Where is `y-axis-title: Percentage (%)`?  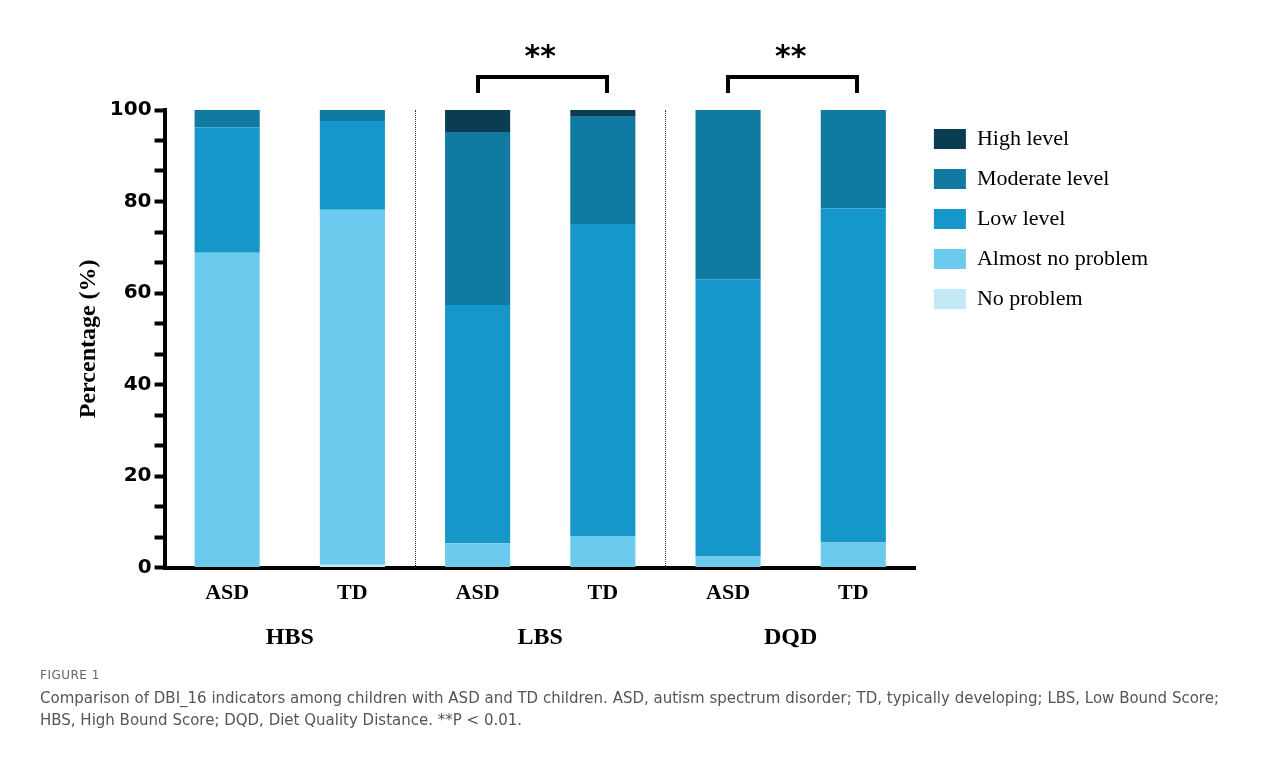 y-axis-title: Percentage (%) is located at coordinates (86, 339).